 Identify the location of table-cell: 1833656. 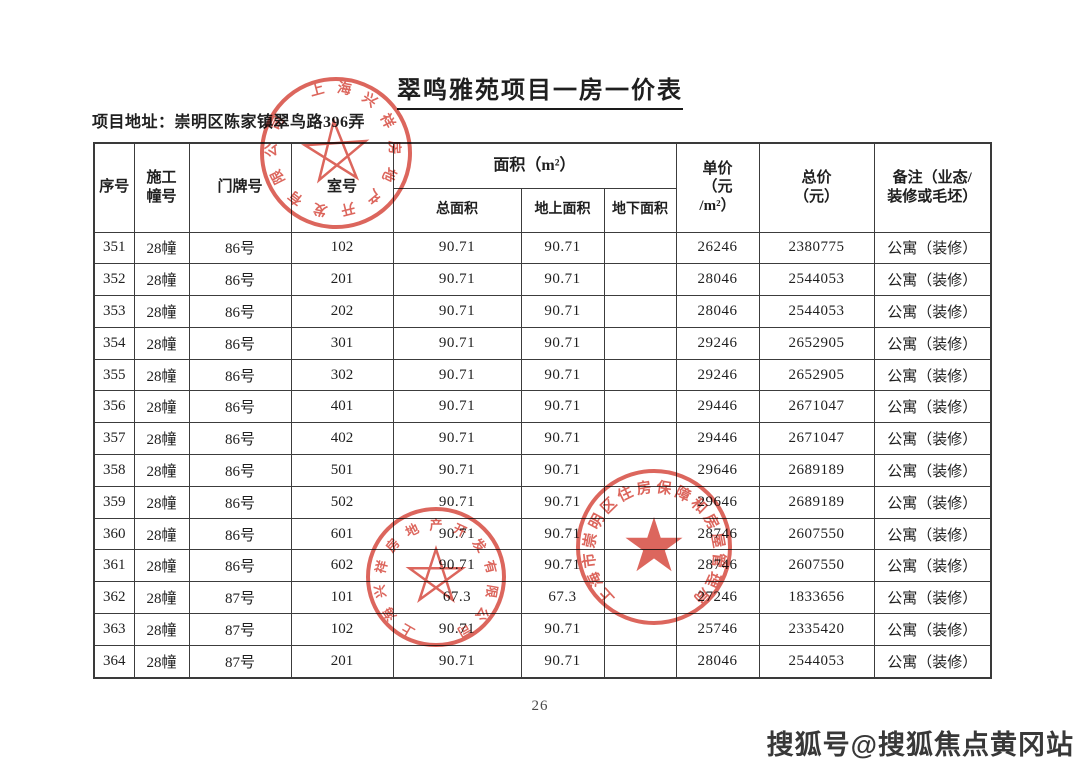
(816, 598).